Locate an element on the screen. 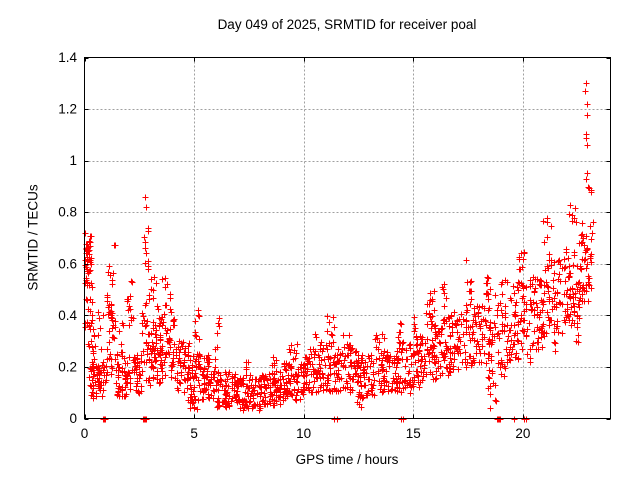 The image size is (640, 480). x-tick-labels: 0 5 10 15 20 is located at coordinates (306, 433).